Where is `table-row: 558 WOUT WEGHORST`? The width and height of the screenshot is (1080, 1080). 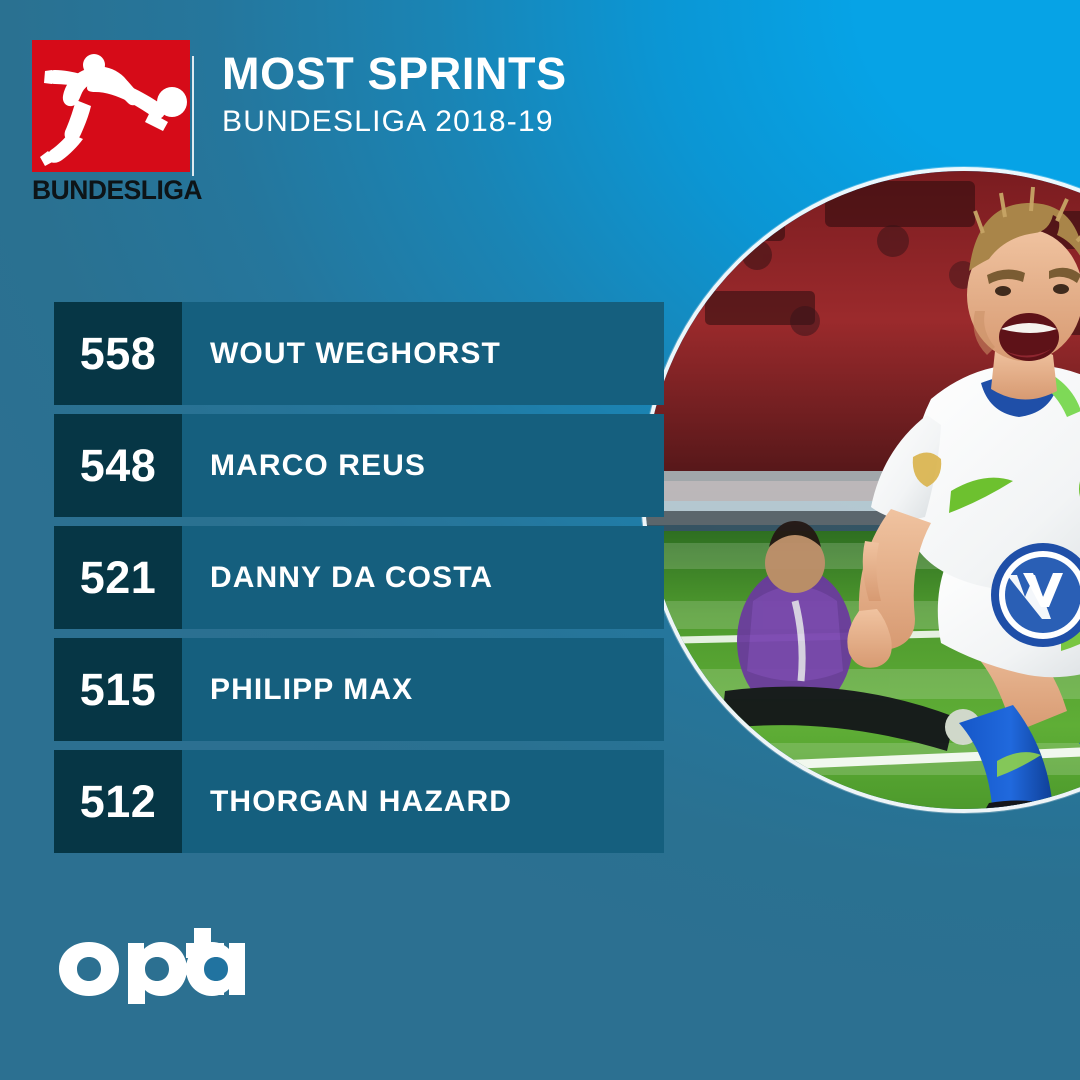
table-row: 558 WOUT WEGHORST is located at coordinates (359, 353).